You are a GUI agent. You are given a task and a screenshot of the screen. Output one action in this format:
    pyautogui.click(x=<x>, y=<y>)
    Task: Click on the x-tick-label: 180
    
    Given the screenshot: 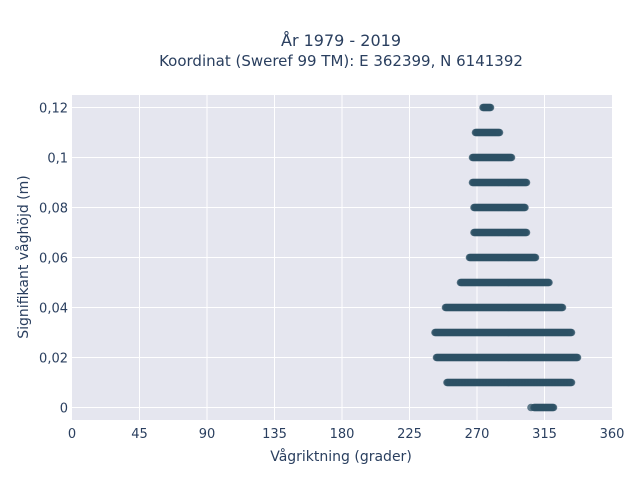 What is the action you would take?
    pyautogui.click(x=342, y=434)
    